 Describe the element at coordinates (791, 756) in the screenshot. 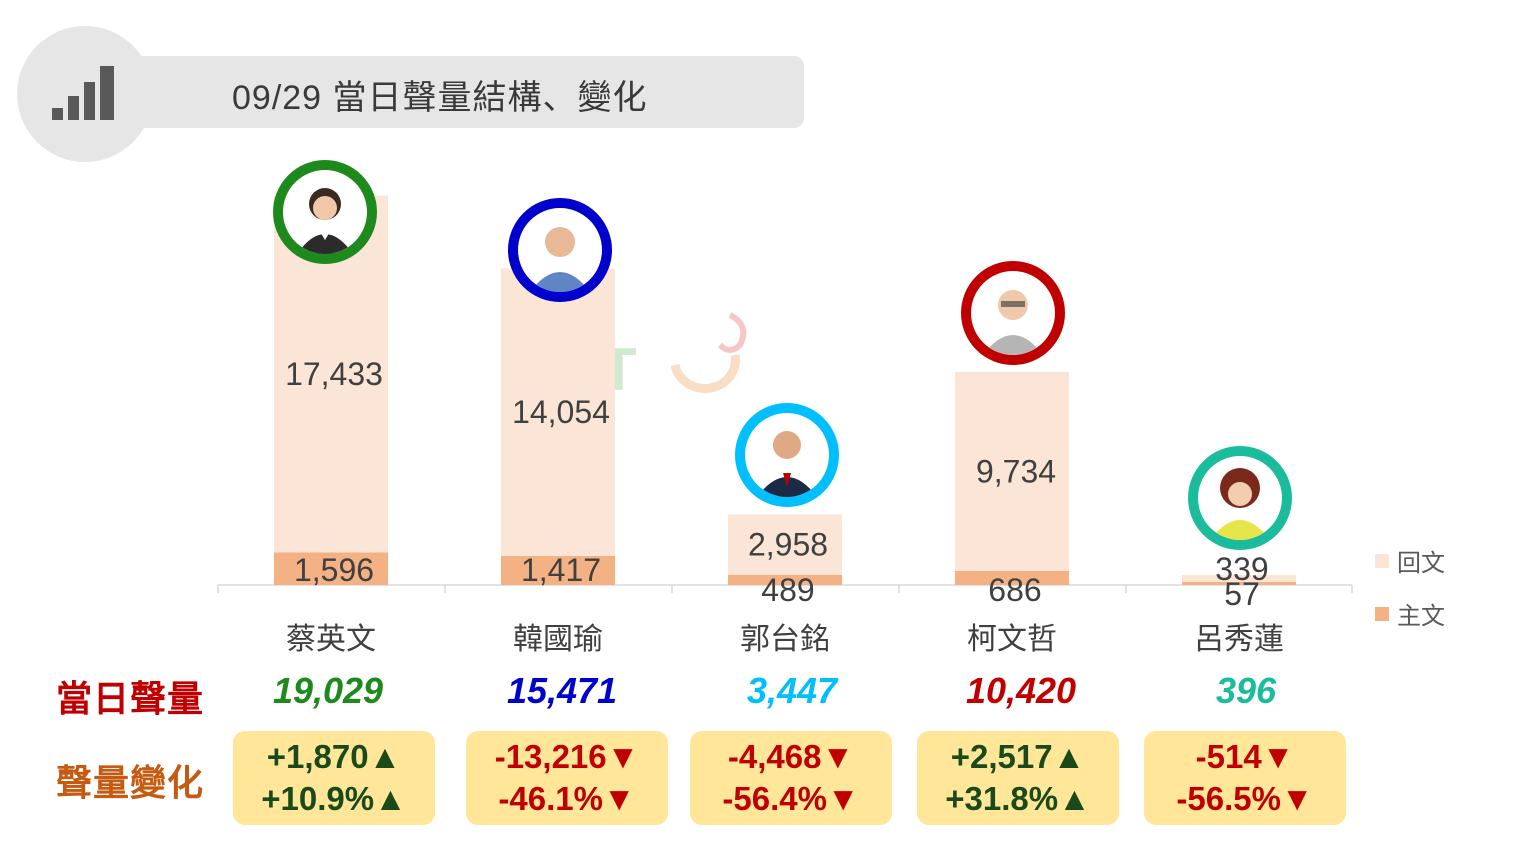

I see `change-absolute: -4,468▼` at that location.